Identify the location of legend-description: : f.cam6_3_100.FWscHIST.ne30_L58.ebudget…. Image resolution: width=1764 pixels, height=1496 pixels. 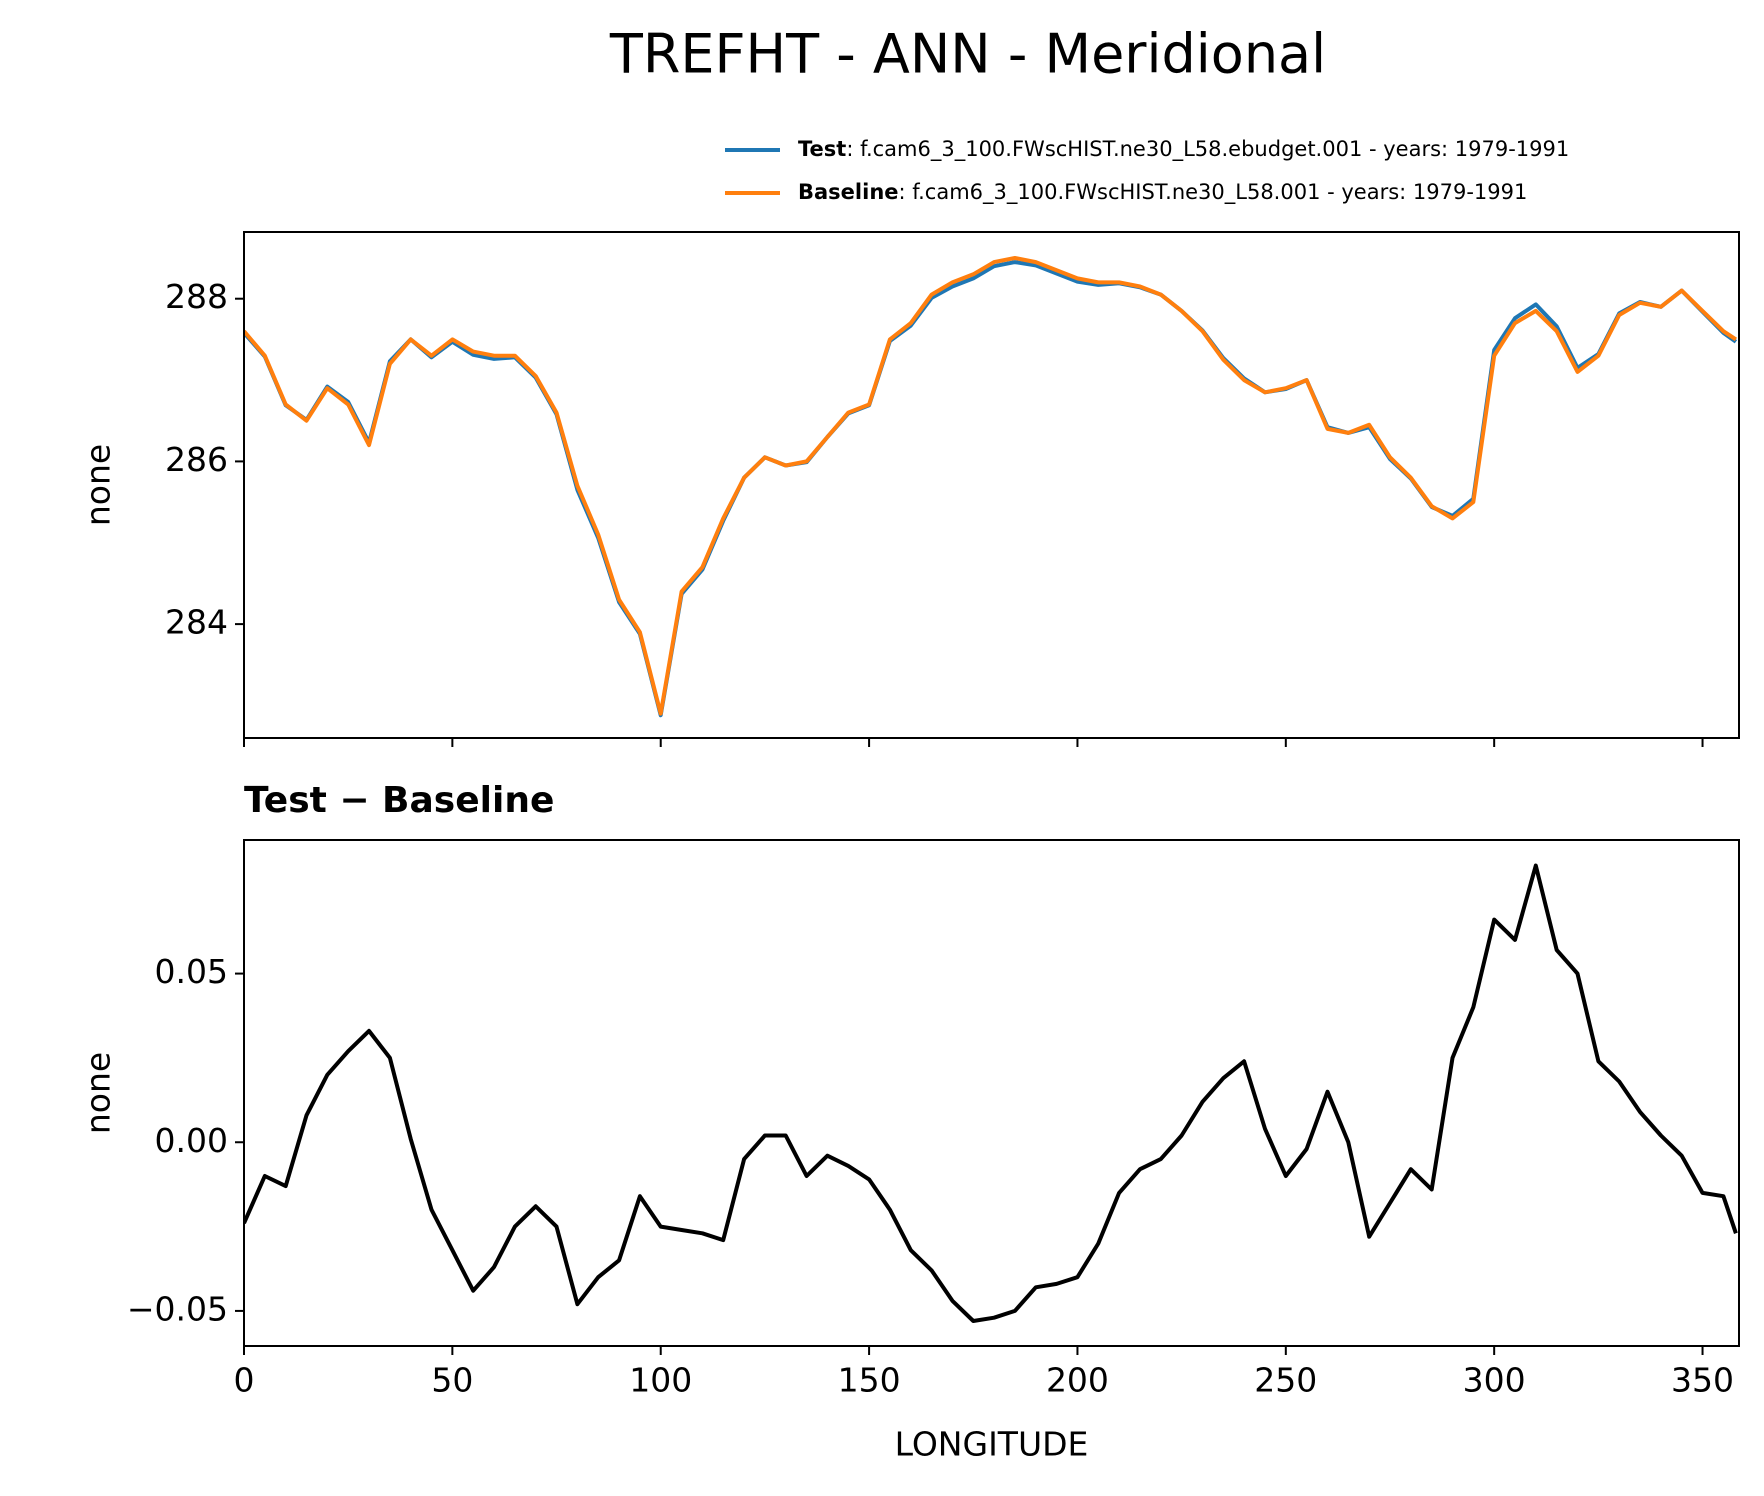
(1207, 149).